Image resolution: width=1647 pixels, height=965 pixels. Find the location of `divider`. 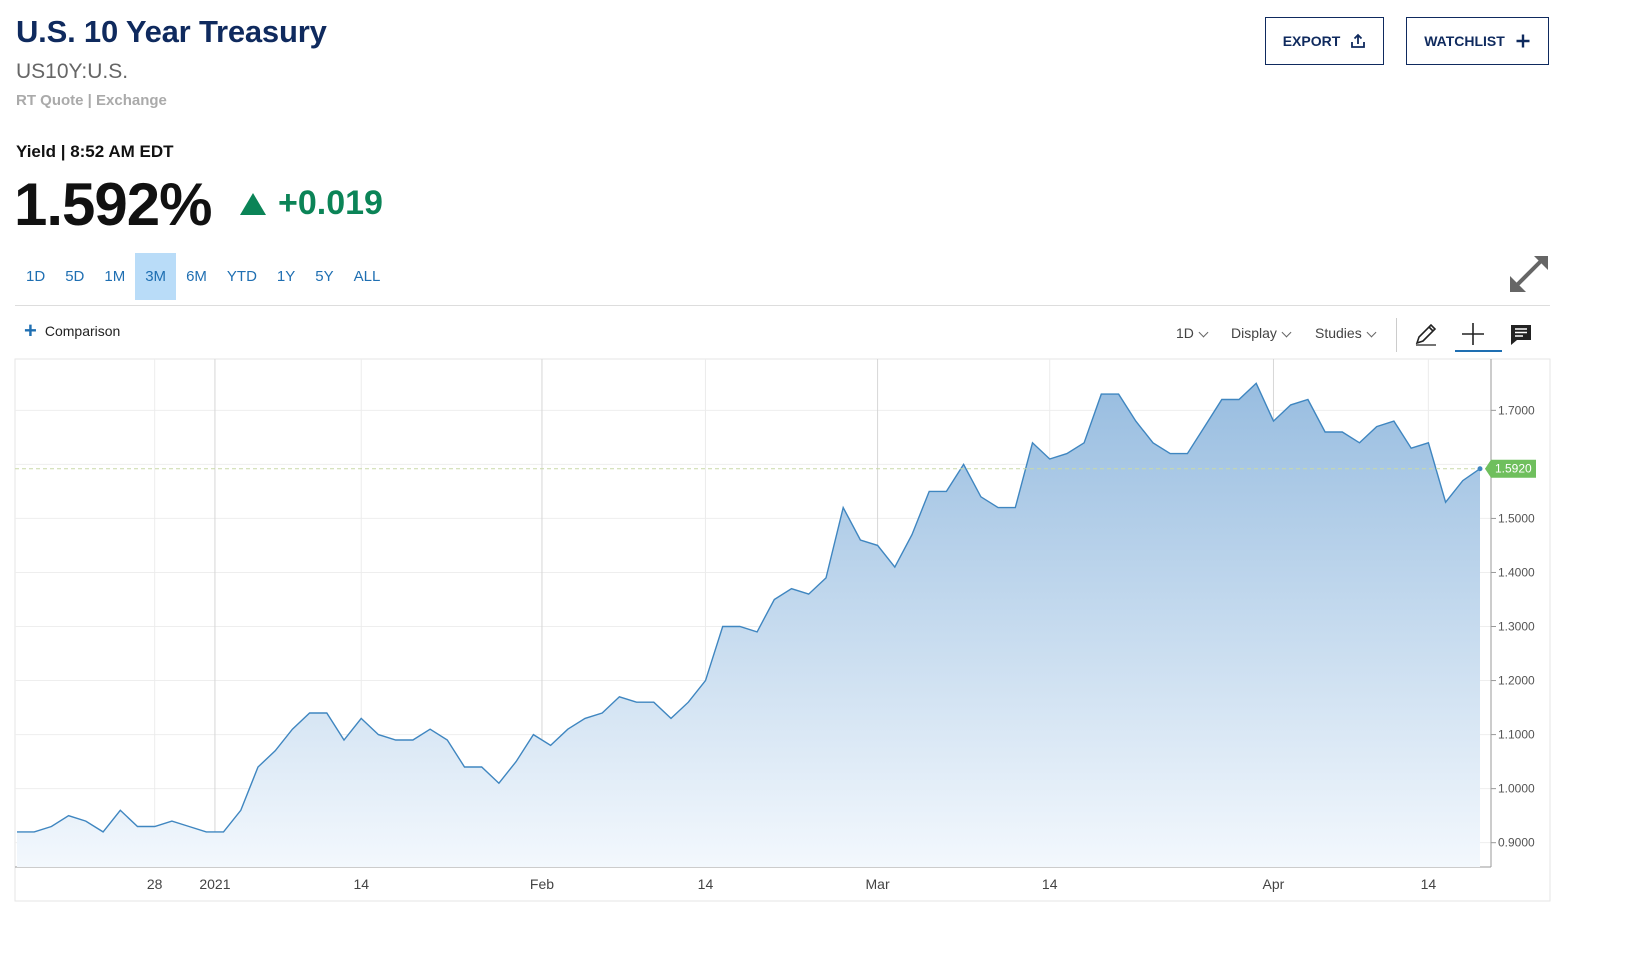

divider is located at coordinates (782, 305).